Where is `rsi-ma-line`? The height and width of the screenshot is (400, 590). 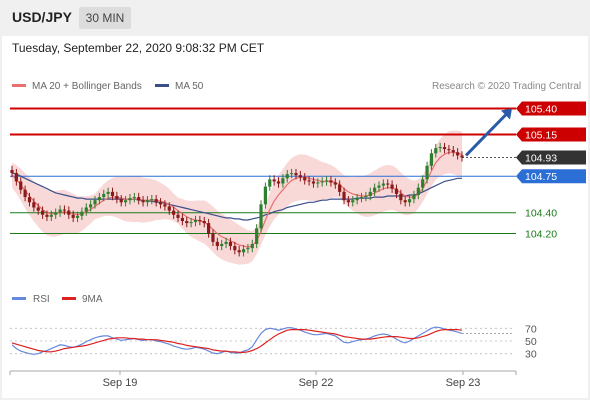
rsi-ma-line is located at coordinates (237, 341).